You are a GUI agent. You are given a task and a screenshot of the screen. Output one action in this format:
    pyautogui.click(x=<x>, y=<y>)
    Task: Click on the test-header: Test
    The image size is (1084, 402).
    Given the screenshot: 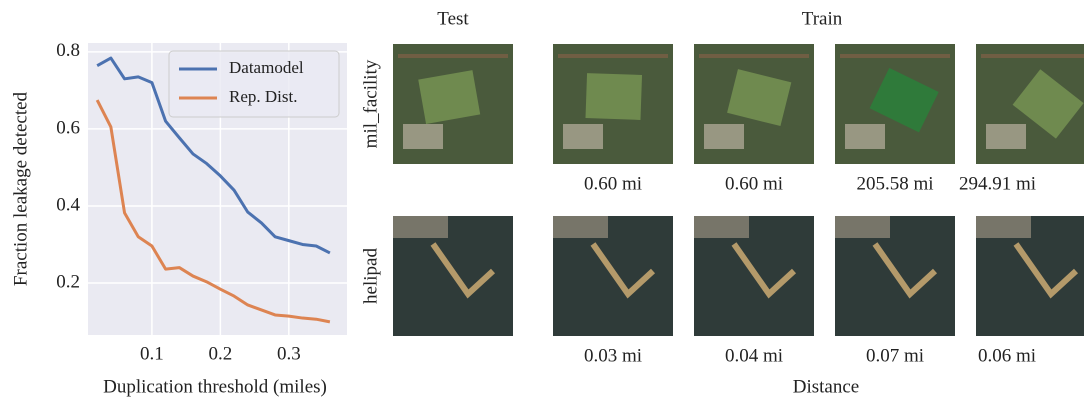 What is the action you would take?
    pyautogui.click(x=453, y=18)
    